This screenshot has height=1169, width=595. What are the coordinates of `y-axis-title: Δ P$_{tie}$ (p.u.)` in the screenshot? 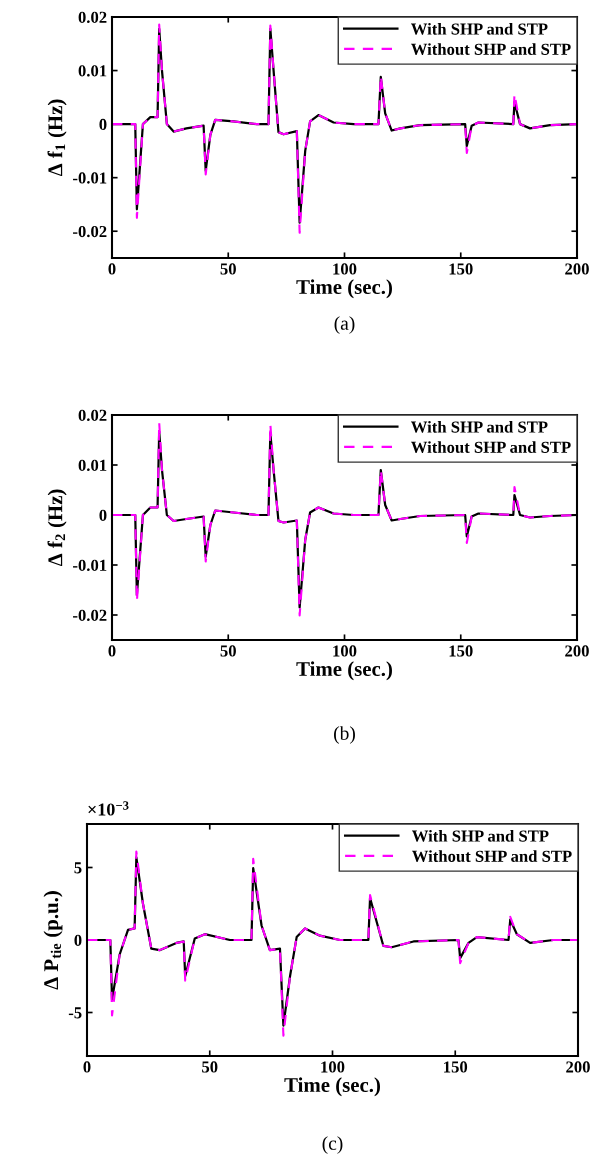 It's located at (53, 940).